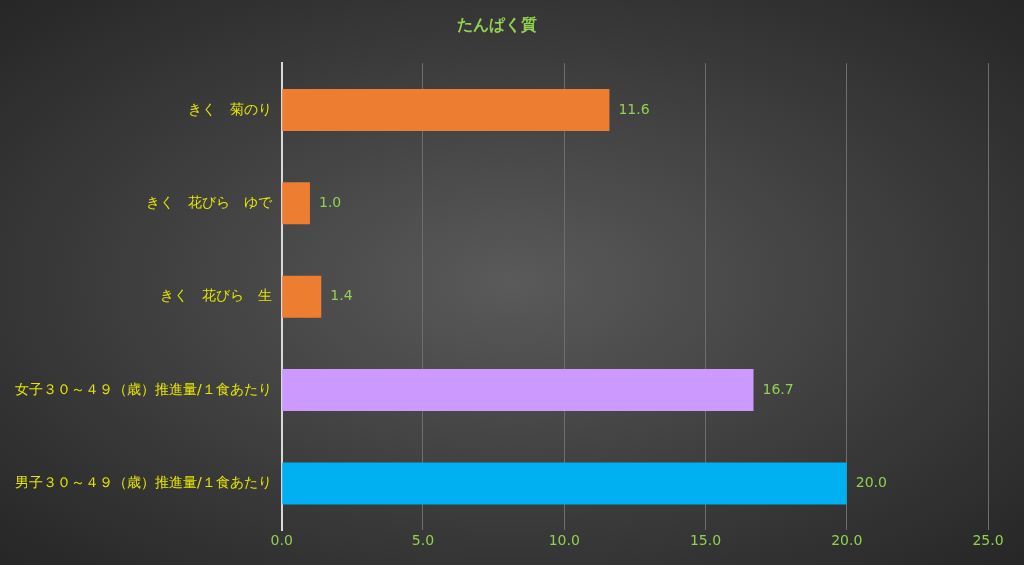  I want to click on x-tick-label: 5.0, so click(423, 540).